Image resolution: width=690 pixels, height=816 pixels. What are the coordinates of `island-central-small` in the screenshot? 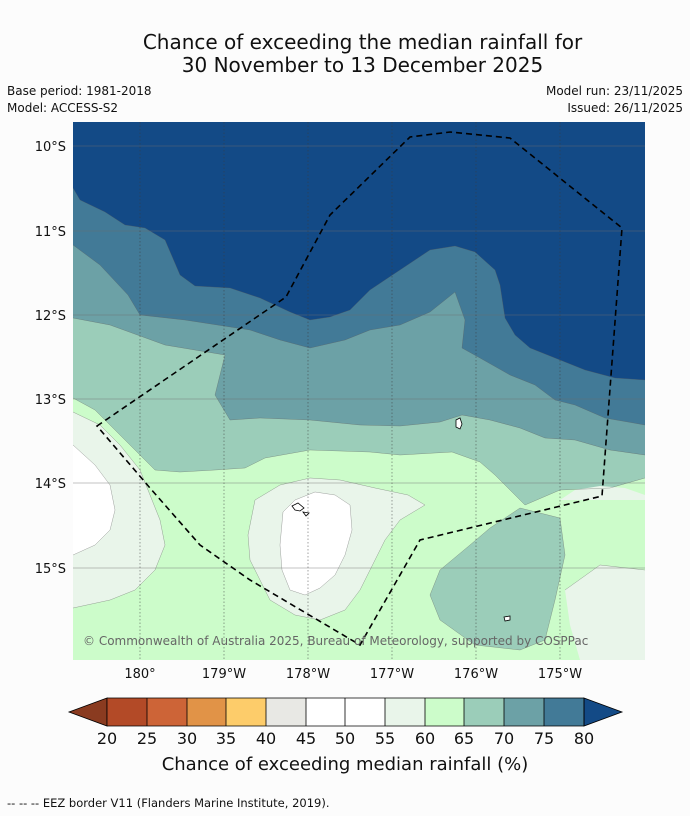 It's located at (306, 514).